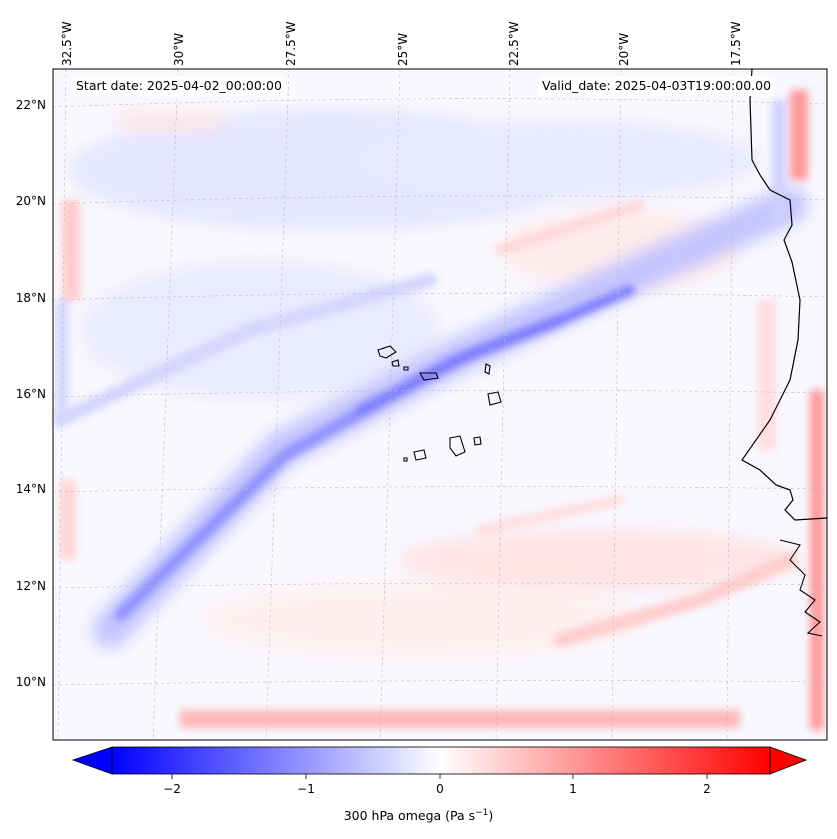  I want to click on coastline-africa, so click(784, 295).